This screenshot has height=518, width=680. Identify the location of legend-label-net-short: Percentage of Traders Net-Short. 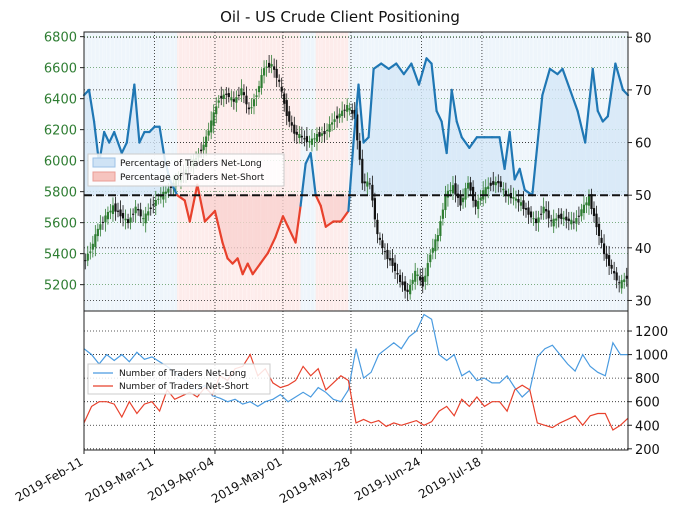
(192, 178).